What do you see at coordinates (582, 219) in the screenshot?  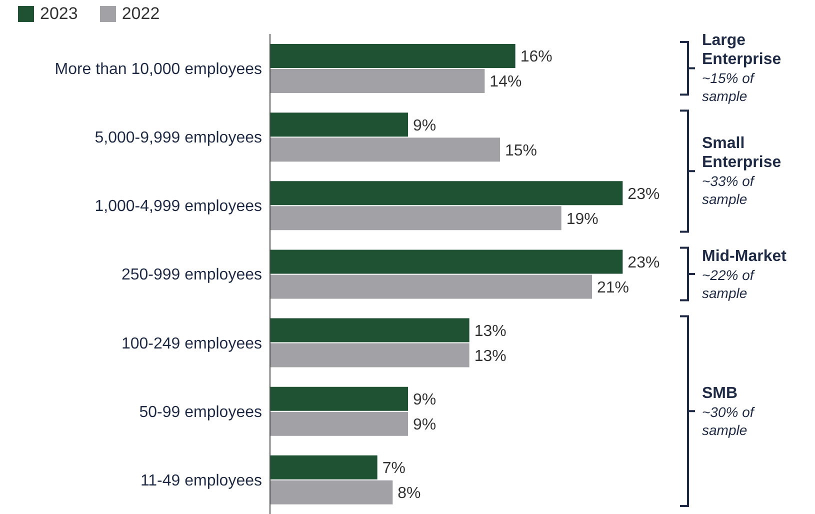 I see `data-label: 19%` at bounding box center [582, 219].